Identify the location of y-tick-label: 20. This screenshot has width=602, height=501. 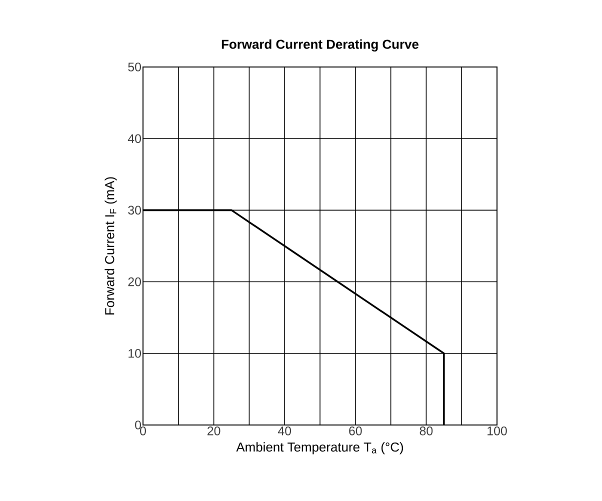
(134, 281).